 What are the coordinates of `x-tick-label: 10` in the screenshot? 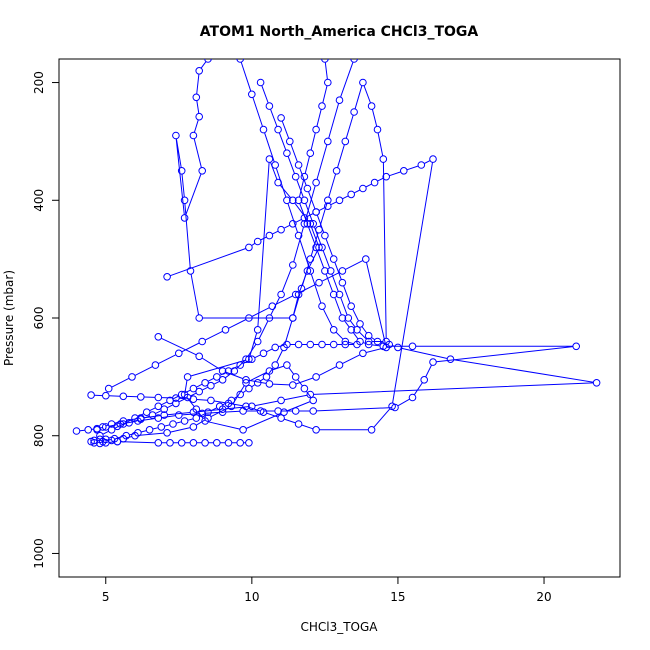 It's located at (251, 597).